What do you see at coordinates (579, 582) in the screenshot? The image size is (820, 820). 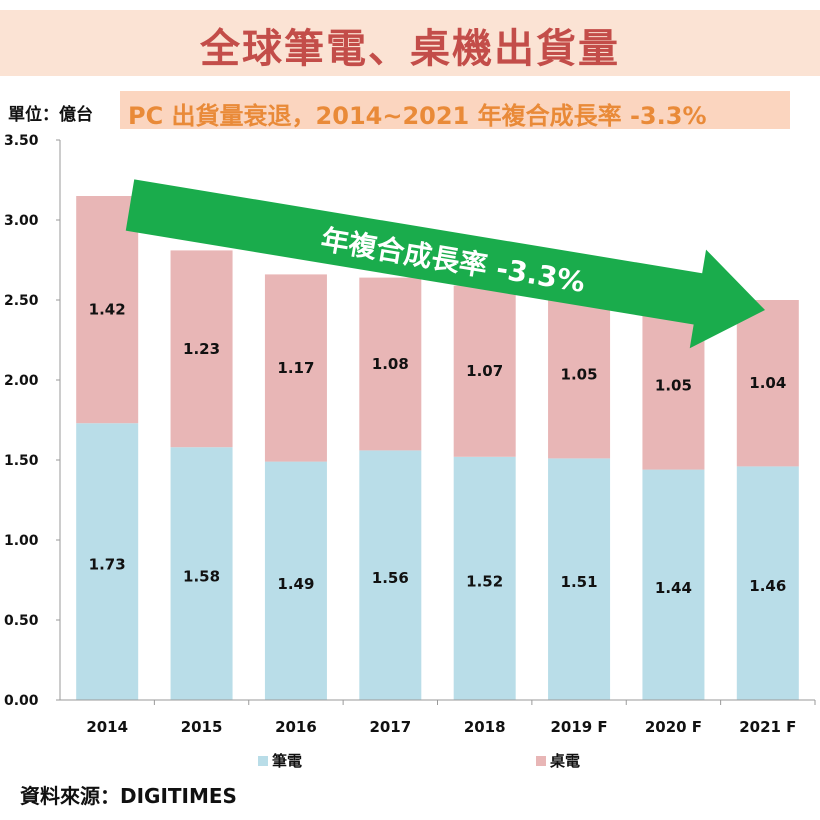 I see `data-label: 1.51` at bounding box center [579, 582].